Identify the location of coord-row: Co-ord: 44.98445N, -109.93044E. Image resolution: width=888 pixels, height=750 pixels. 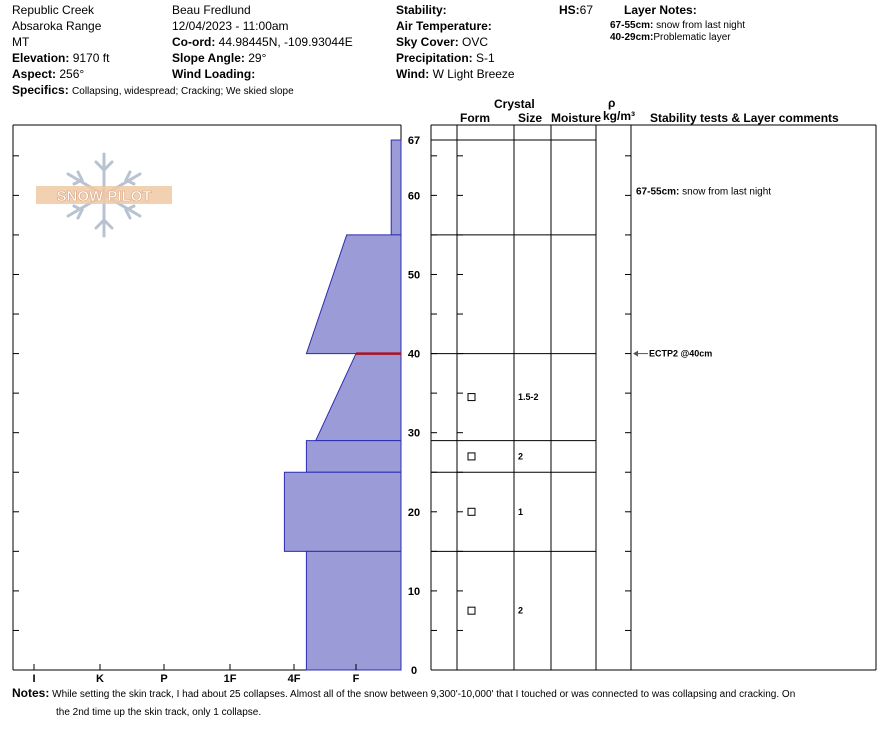
(262, 42).